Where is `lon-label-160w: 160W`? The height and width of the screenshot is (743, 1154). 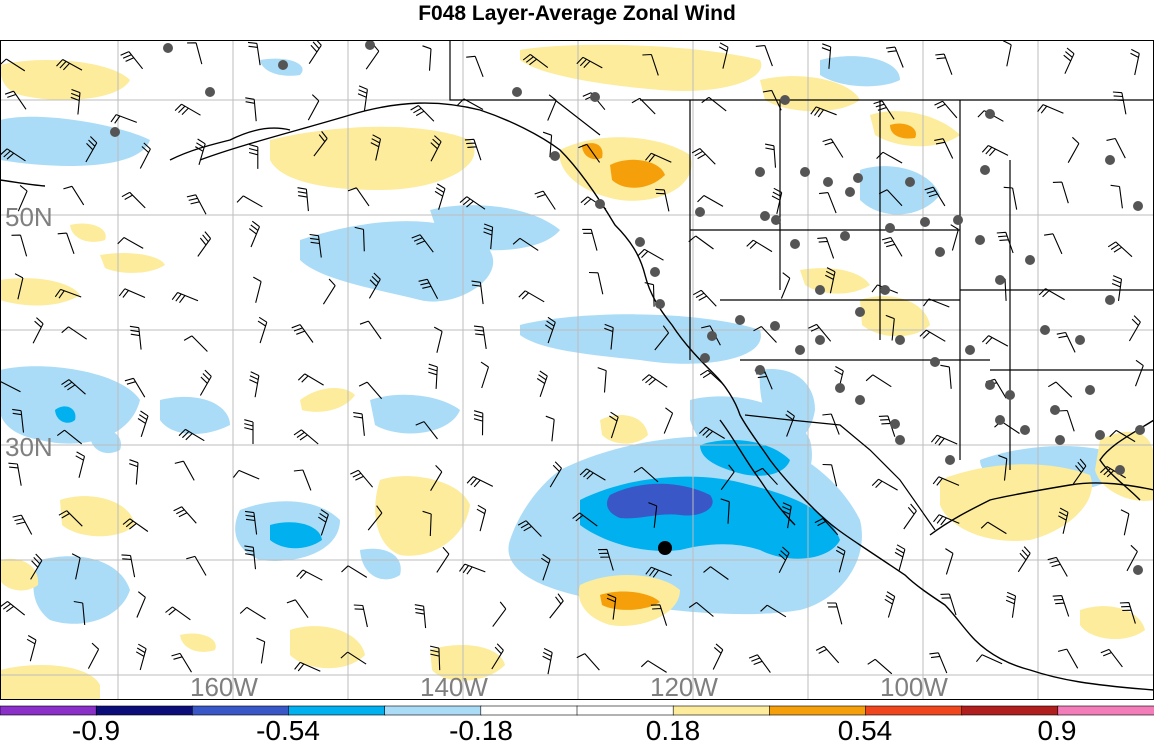
lon-label-160w: 160W is located at coordinates (224, 686).